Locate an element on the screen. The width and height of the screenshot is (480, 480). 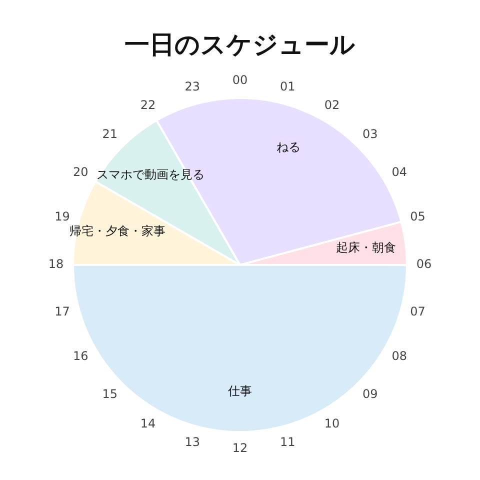
text: 06 is located at coordinates (424, 264).